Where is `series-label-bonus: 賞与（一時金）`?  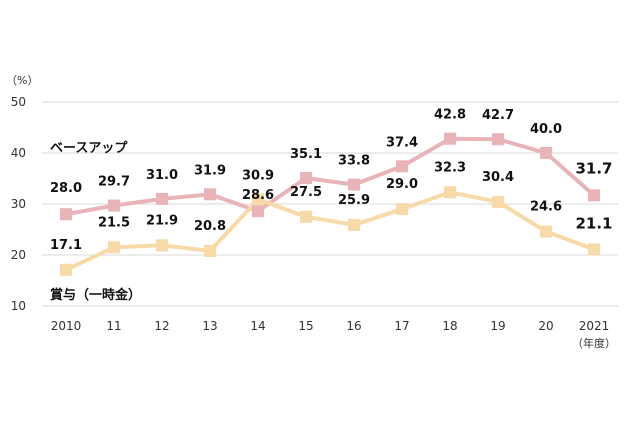 series-label-bonus: 賞与（一時金） is located at coordinates (95, 295).